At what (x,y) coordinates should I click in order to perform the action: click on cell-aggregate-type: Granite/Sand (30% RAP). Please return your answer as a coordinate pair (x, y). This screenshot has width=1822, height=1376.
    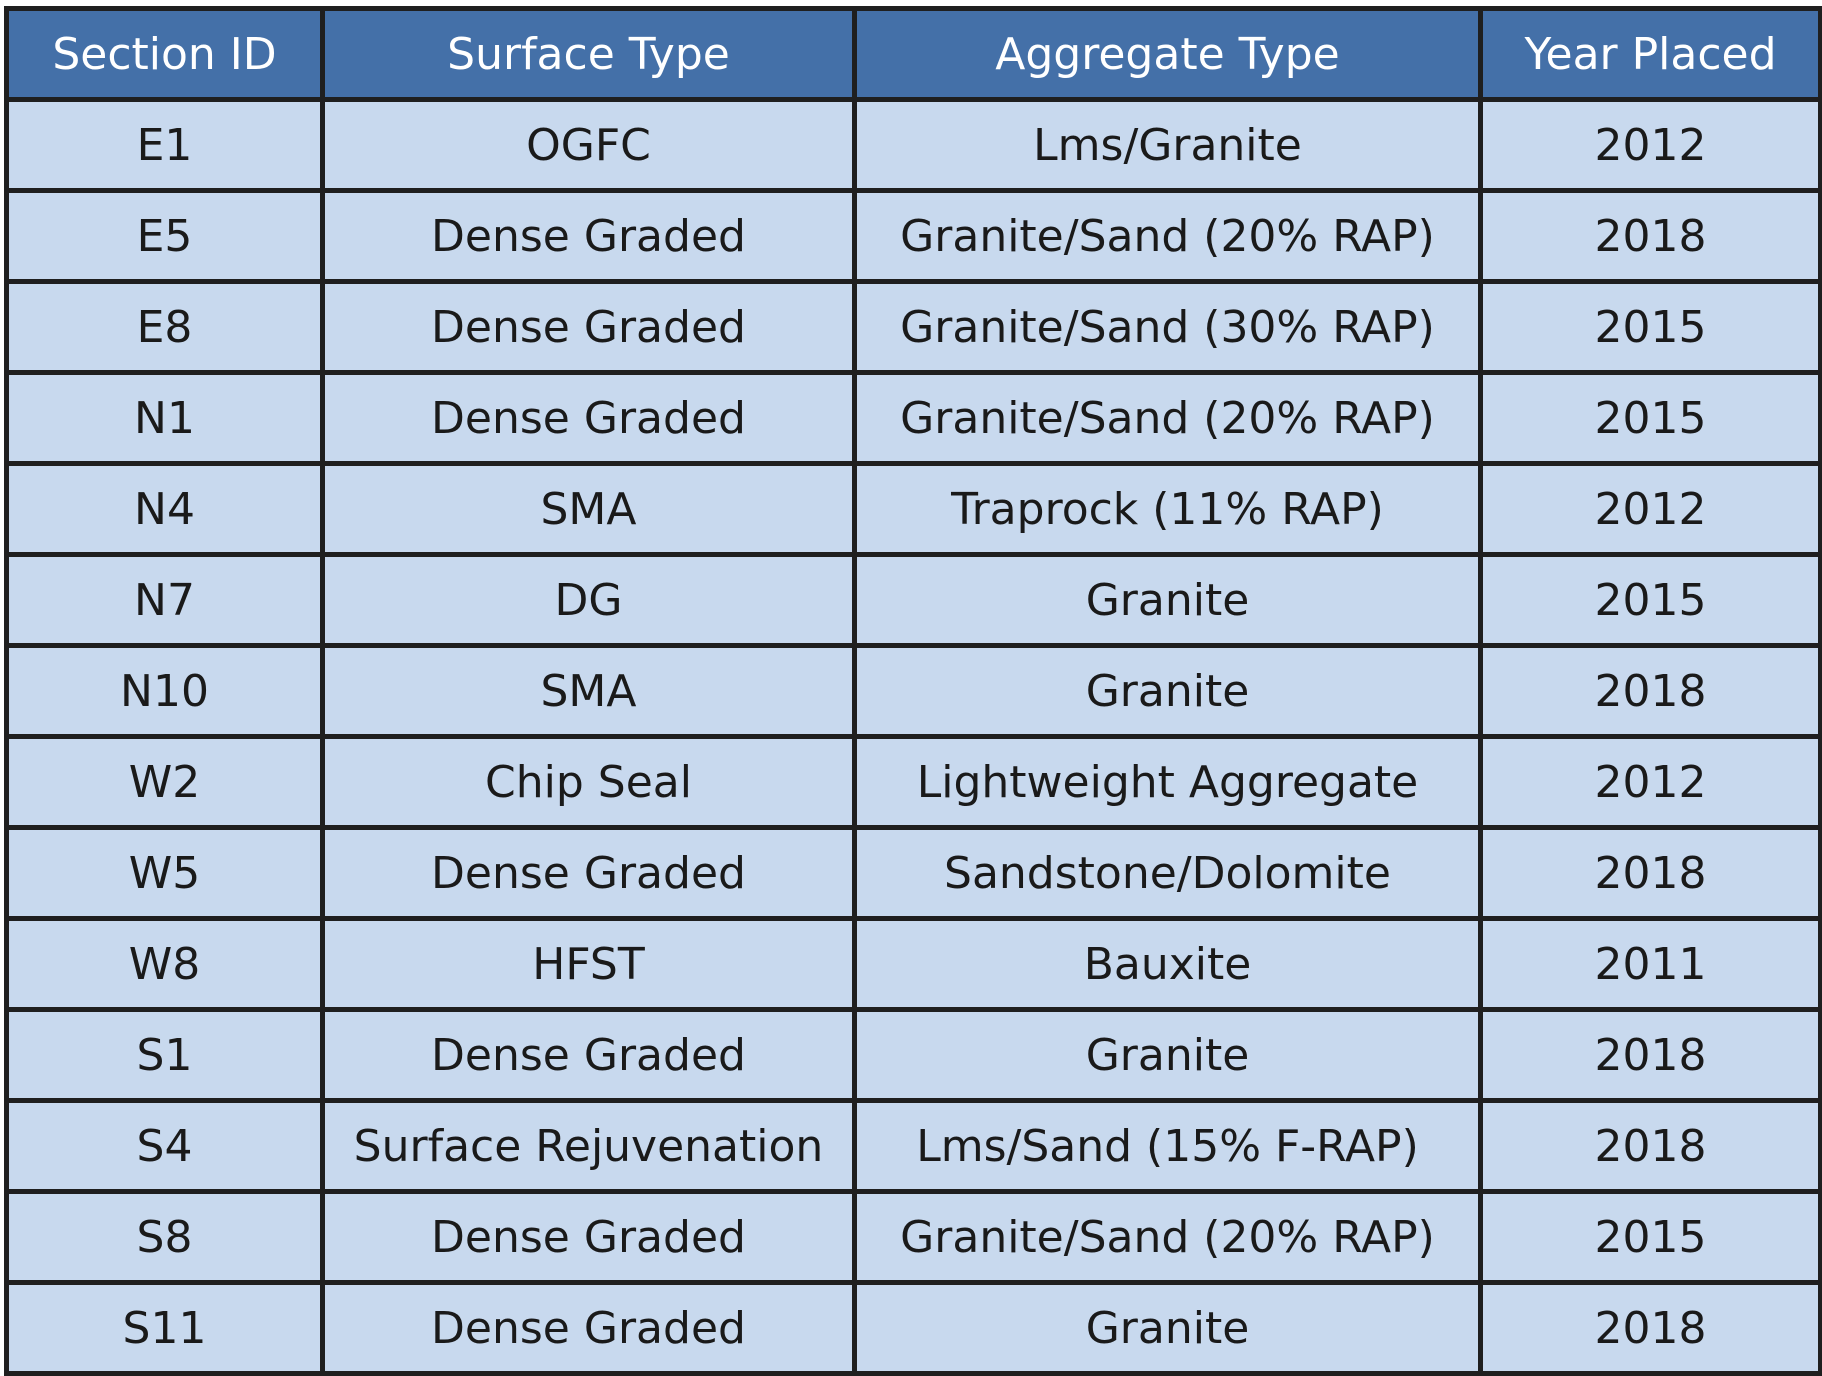
    Looking at the image, I should click on (1167, 327).